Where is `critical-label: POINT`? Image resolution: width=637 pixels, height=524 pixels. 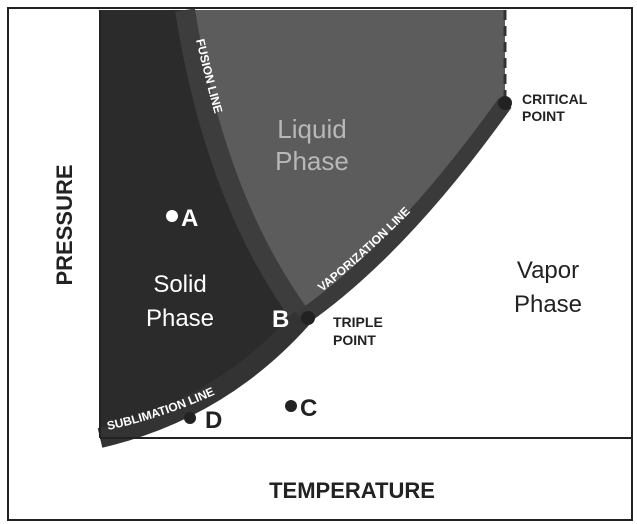 critical-label: POINT is located at coordinates (543, 116).